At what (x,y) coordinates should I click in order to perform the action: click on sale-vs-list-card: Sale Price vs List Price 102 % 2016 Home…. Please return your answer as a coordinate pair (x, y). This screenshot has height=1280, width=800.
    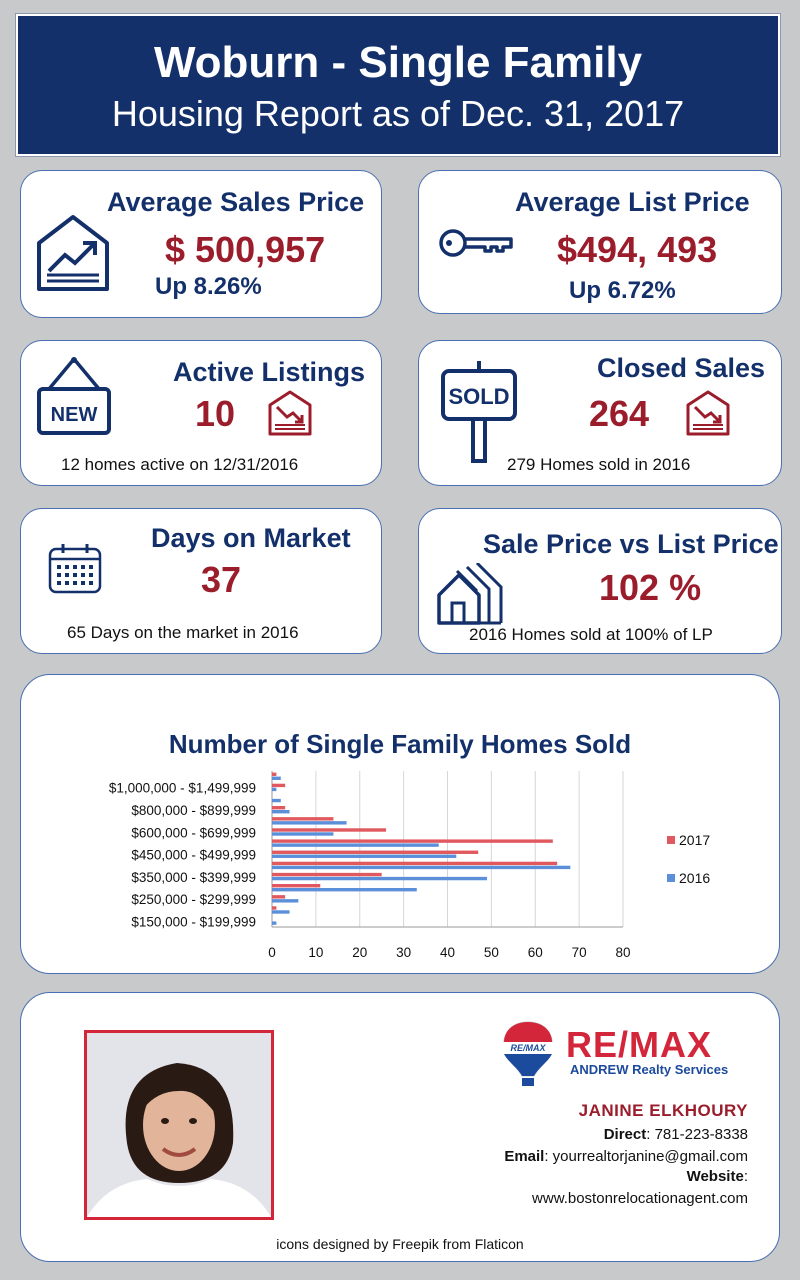
    Looking at the image, I should click on (600, 581).